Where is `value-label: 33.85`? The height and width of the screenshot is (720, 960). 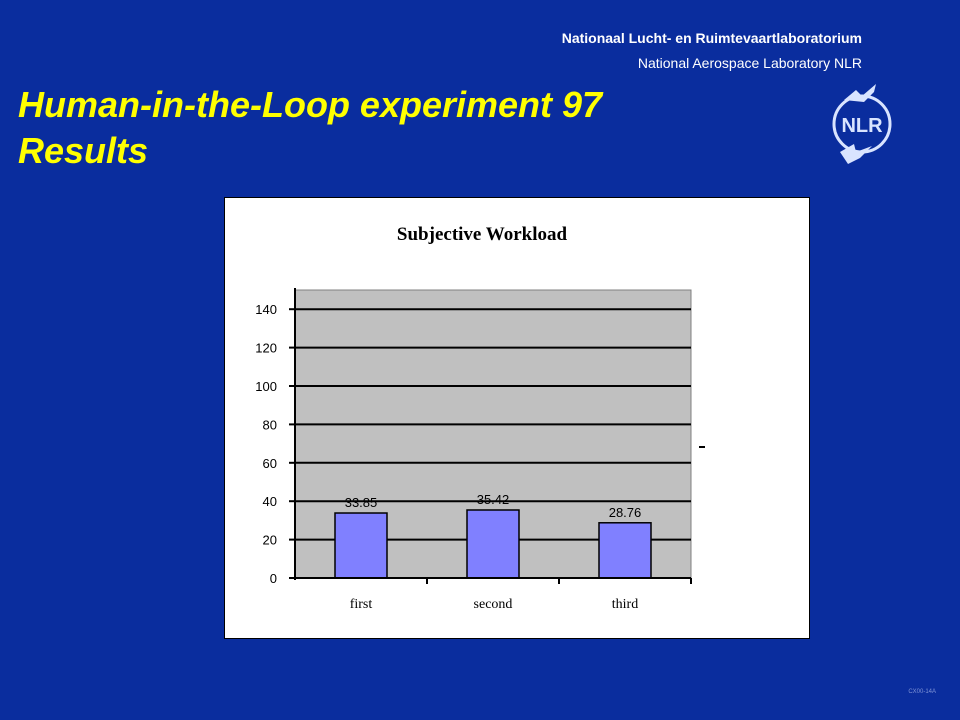 value-label: 33.85 is located at coordinates (361, 502).